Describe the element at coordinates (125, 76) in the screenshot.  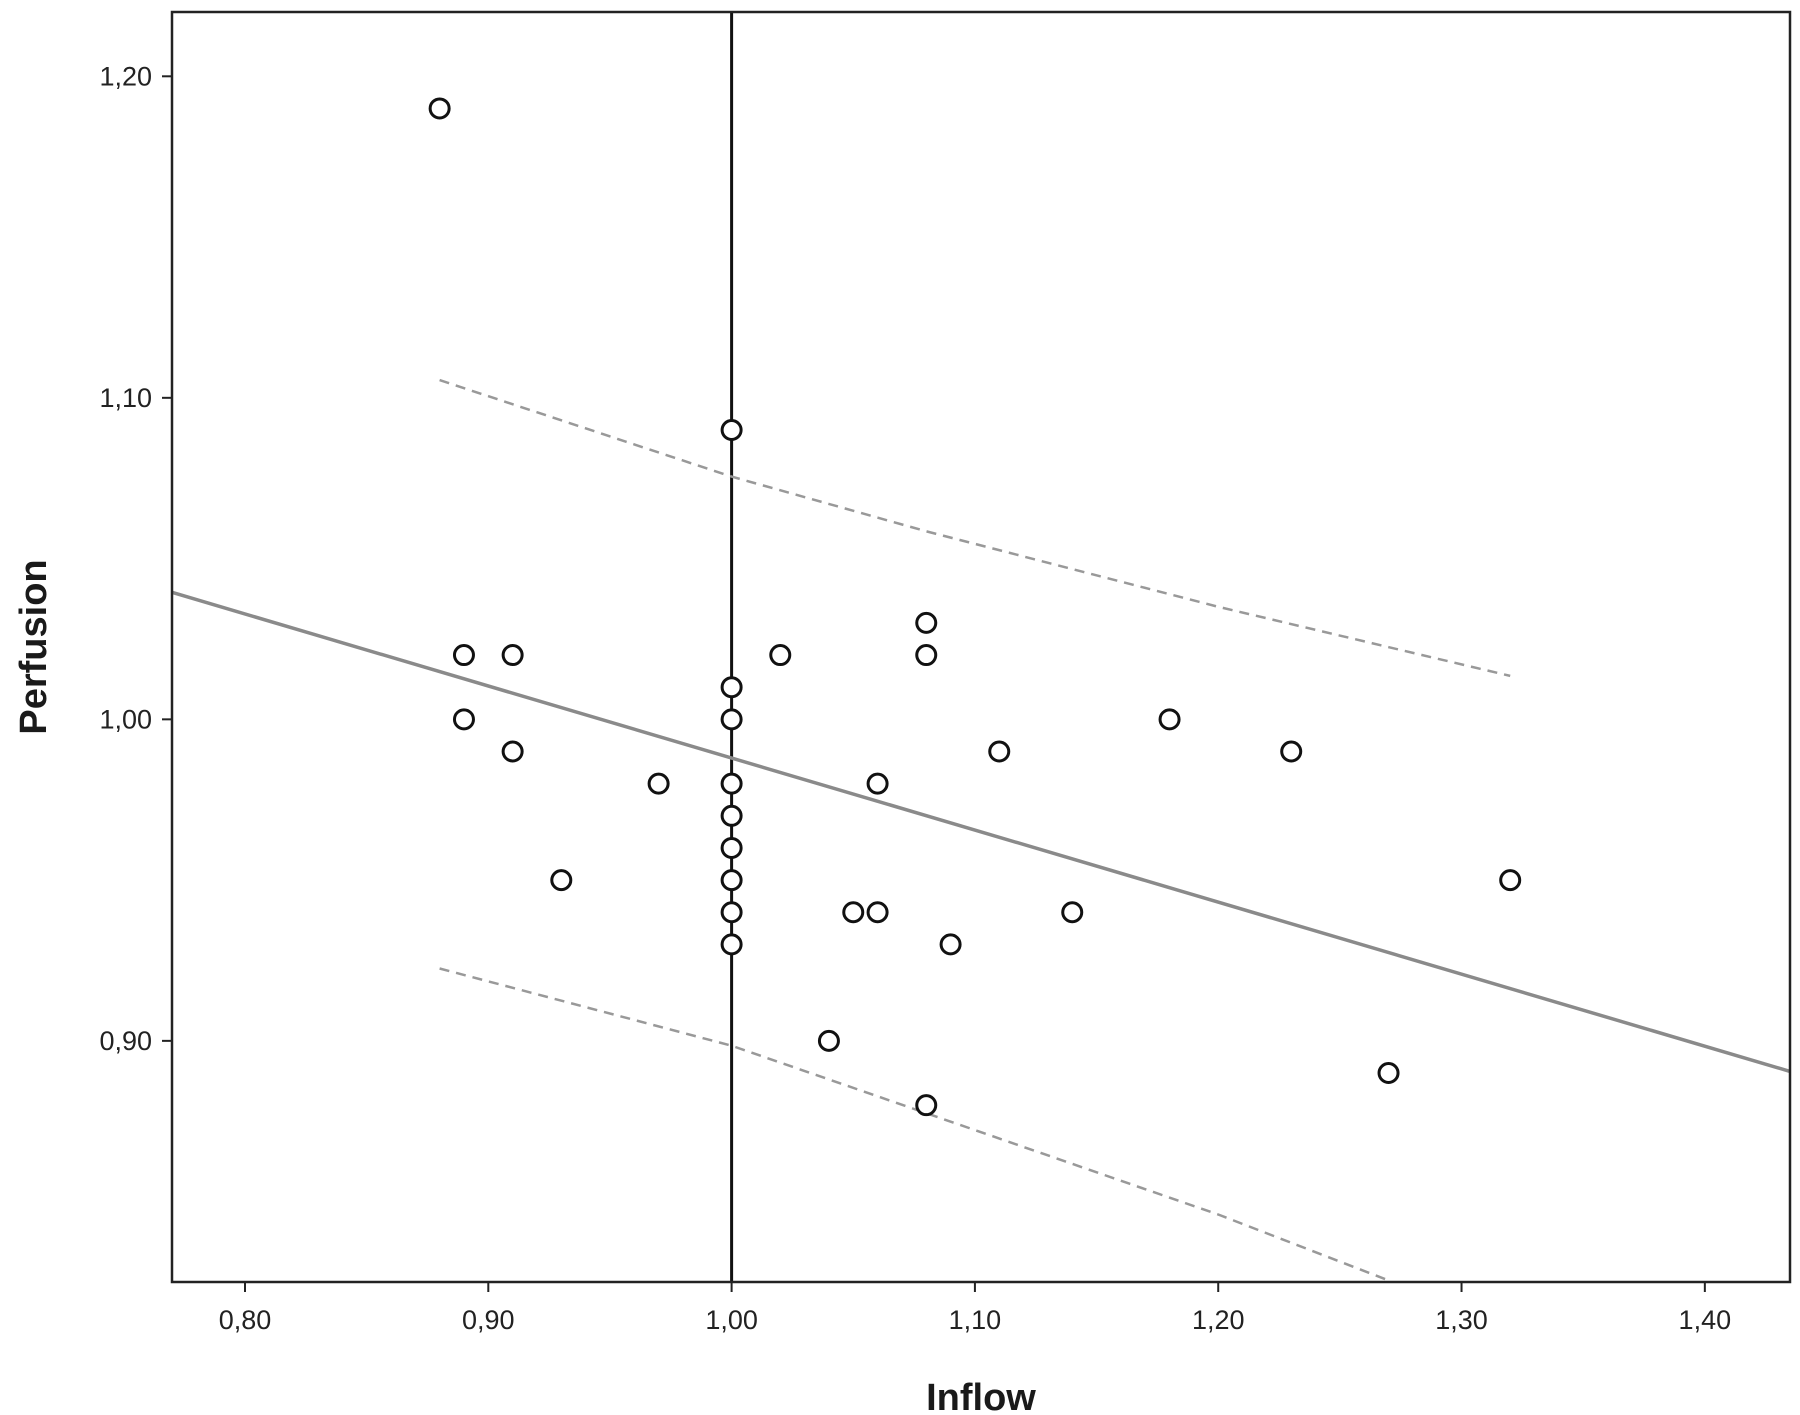
I see `y-tick-label: 1,20` at that location.